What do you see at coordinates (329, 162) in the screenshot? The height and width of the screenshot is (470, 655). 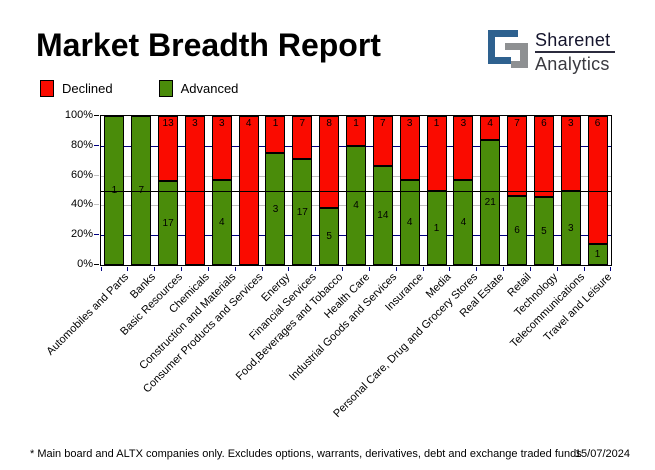 I see `bar-declined-segment: 8` at bounding box center [329, 162].